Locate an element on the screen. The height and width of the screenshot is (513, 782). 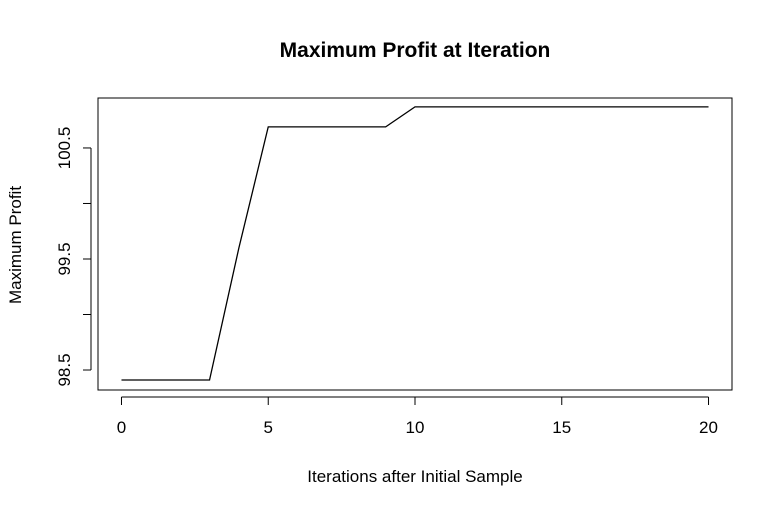
chart-title: Maximum Profit at Iteration is located at coordinates (415, 50).